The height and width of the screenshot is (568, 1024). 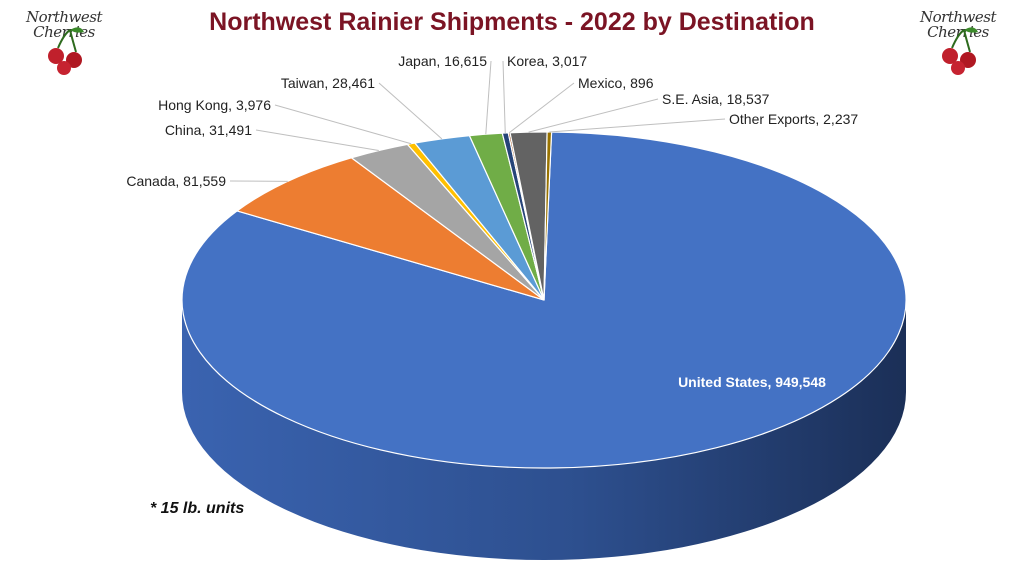 I want to click on footnote: * 15 lb. units, so click(x=197, y=508).